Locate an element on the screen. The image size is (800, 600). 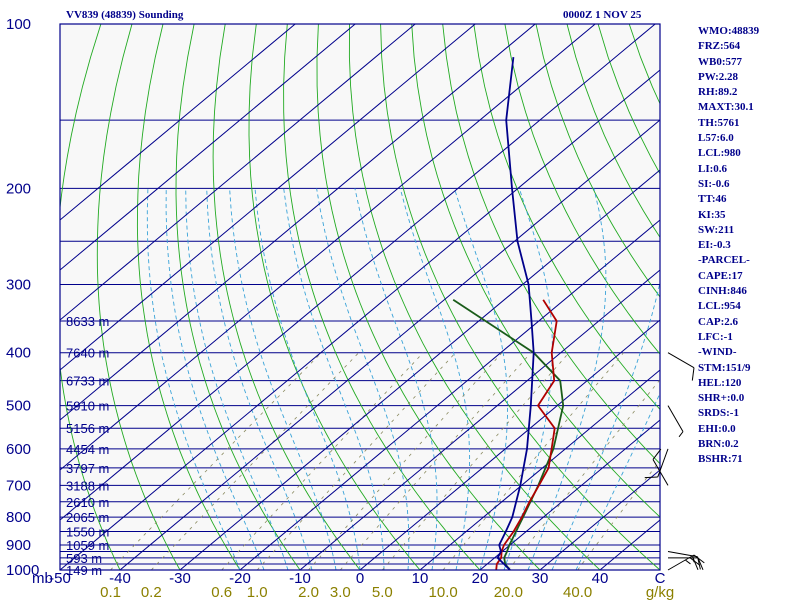
pressure-tick-label: 800 is located at coordinates (18, 517).